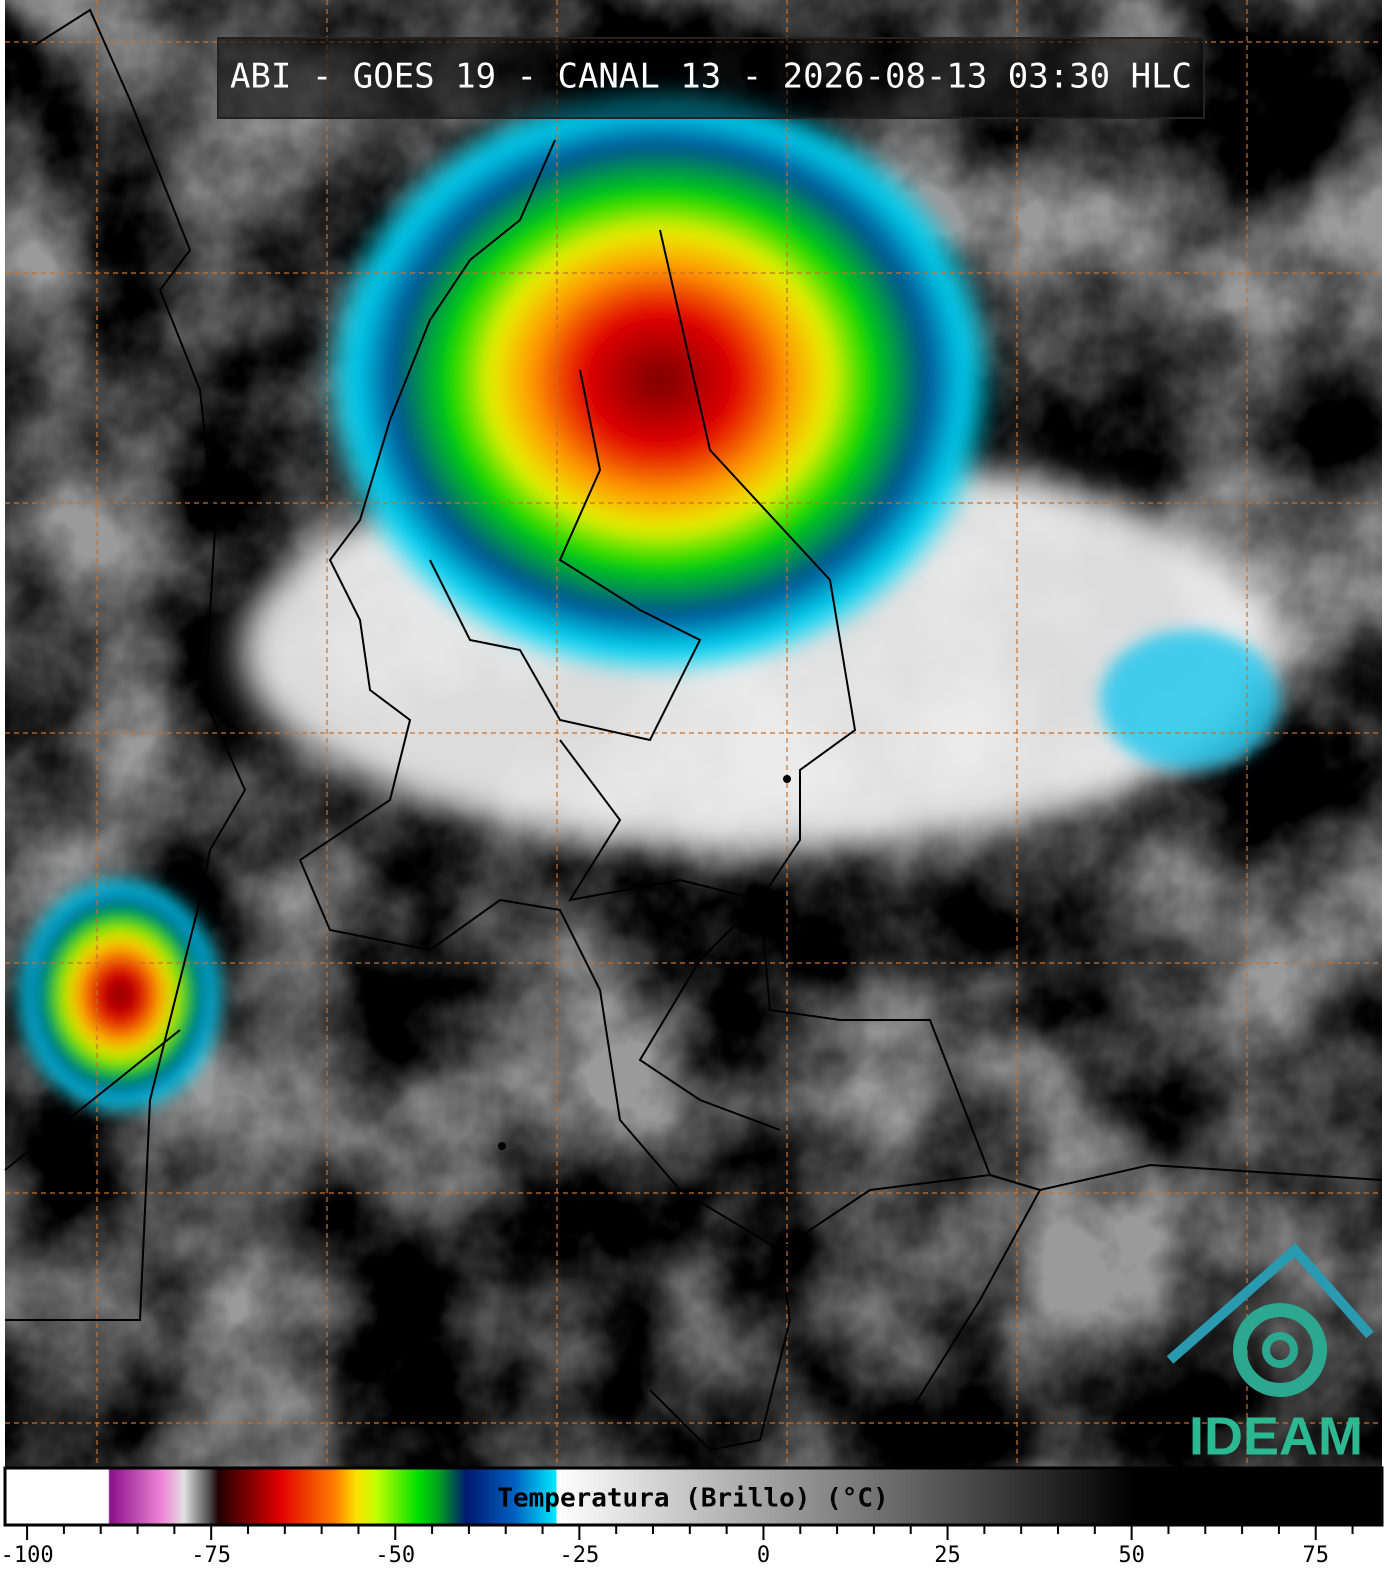 This screenshot has width=1390, height=1577. Describe the element at coordinates (27, 1555) in the screenshot. I see `tick-label: -100` at that location.